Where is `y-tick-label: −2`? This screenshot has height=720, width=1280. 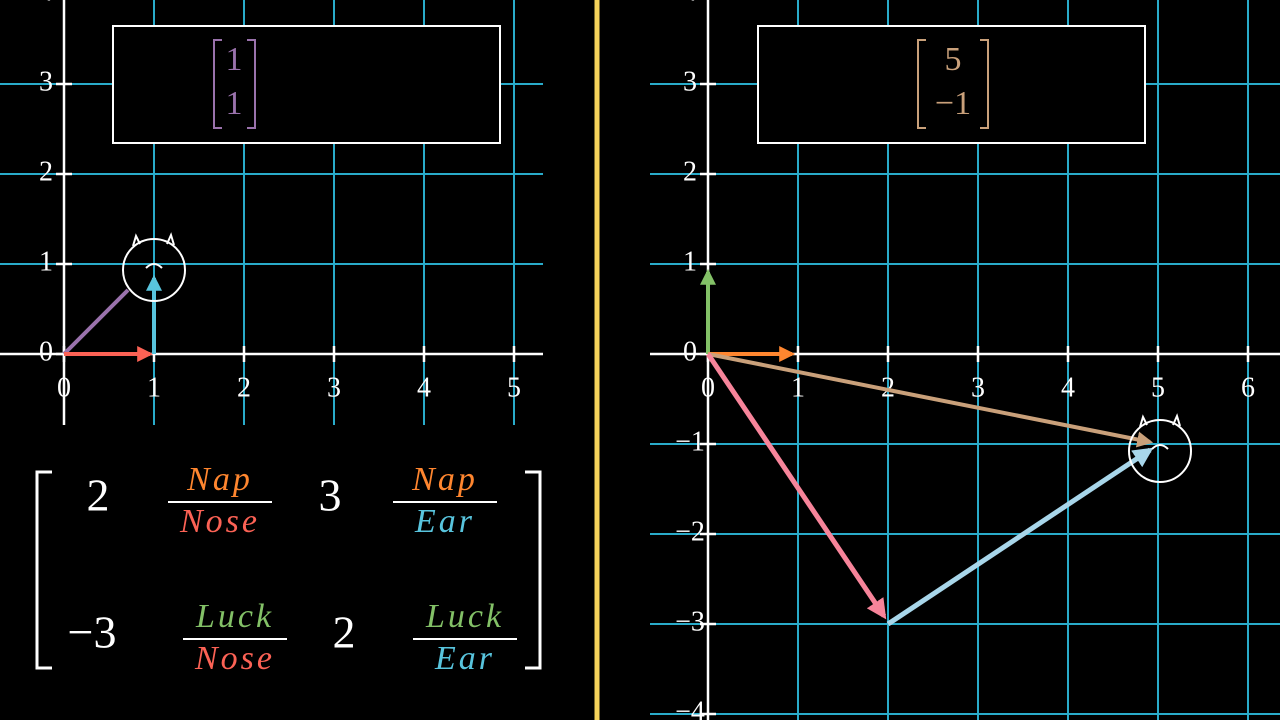 y-tick-label: −2 is located at coordinates (690, 531).